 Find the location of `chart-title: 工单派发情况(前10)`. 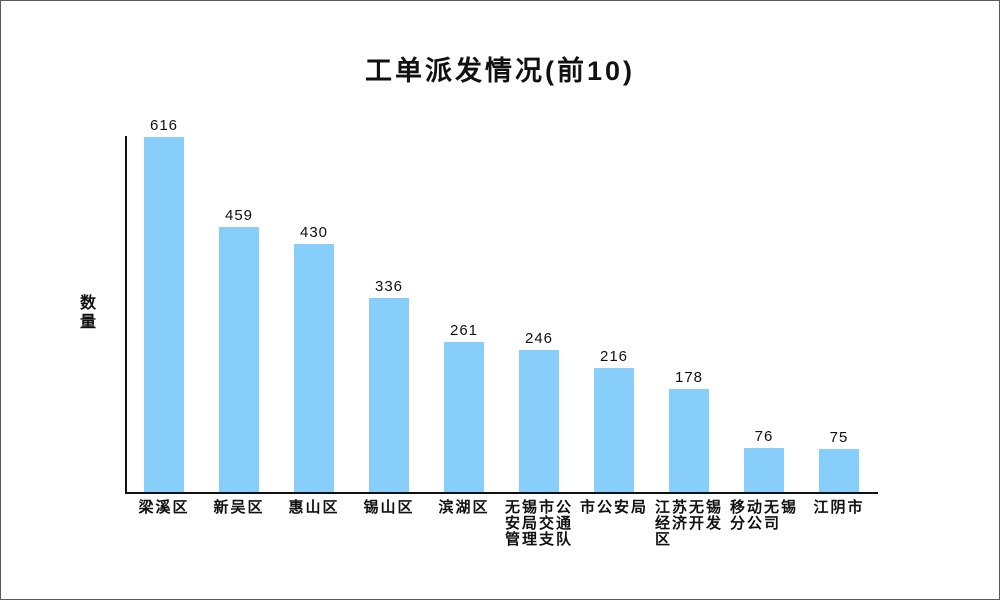

chart-title: 工单派发情况(前10) is located at coordinates (499, 71).